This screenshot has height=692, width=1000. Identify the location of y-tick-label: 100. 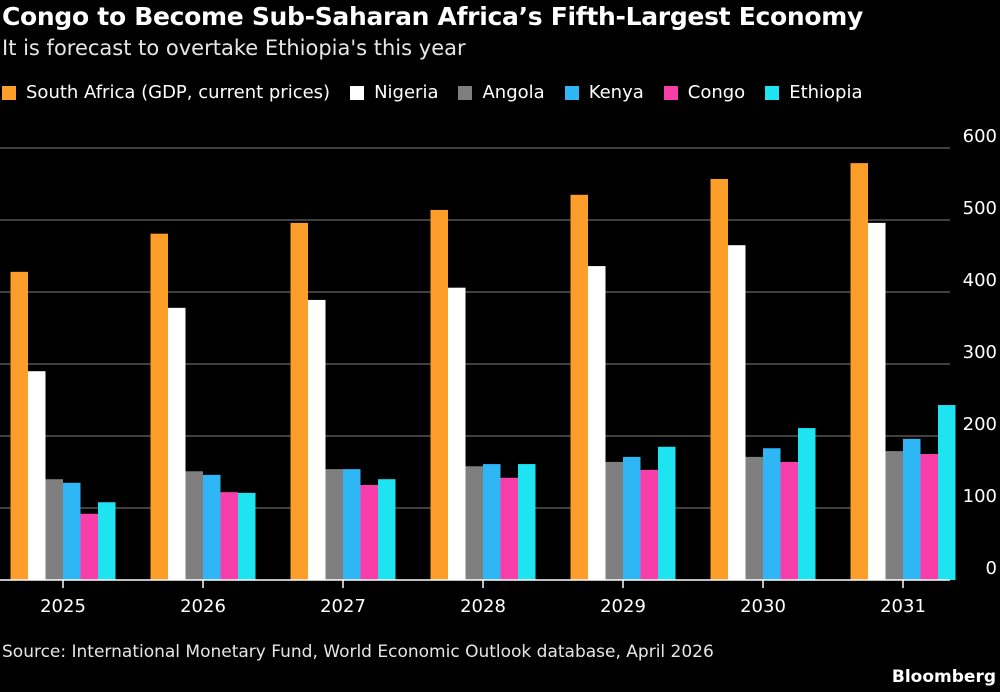
(980, 496).